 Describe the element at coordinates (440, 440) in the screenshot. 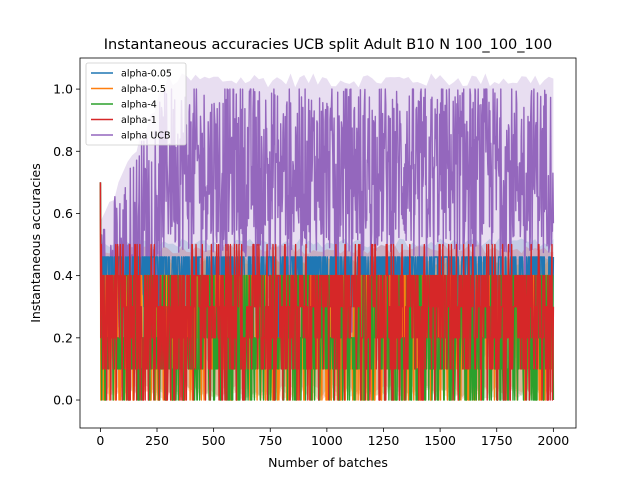

I see `x-tick-label: 1500` at that location.